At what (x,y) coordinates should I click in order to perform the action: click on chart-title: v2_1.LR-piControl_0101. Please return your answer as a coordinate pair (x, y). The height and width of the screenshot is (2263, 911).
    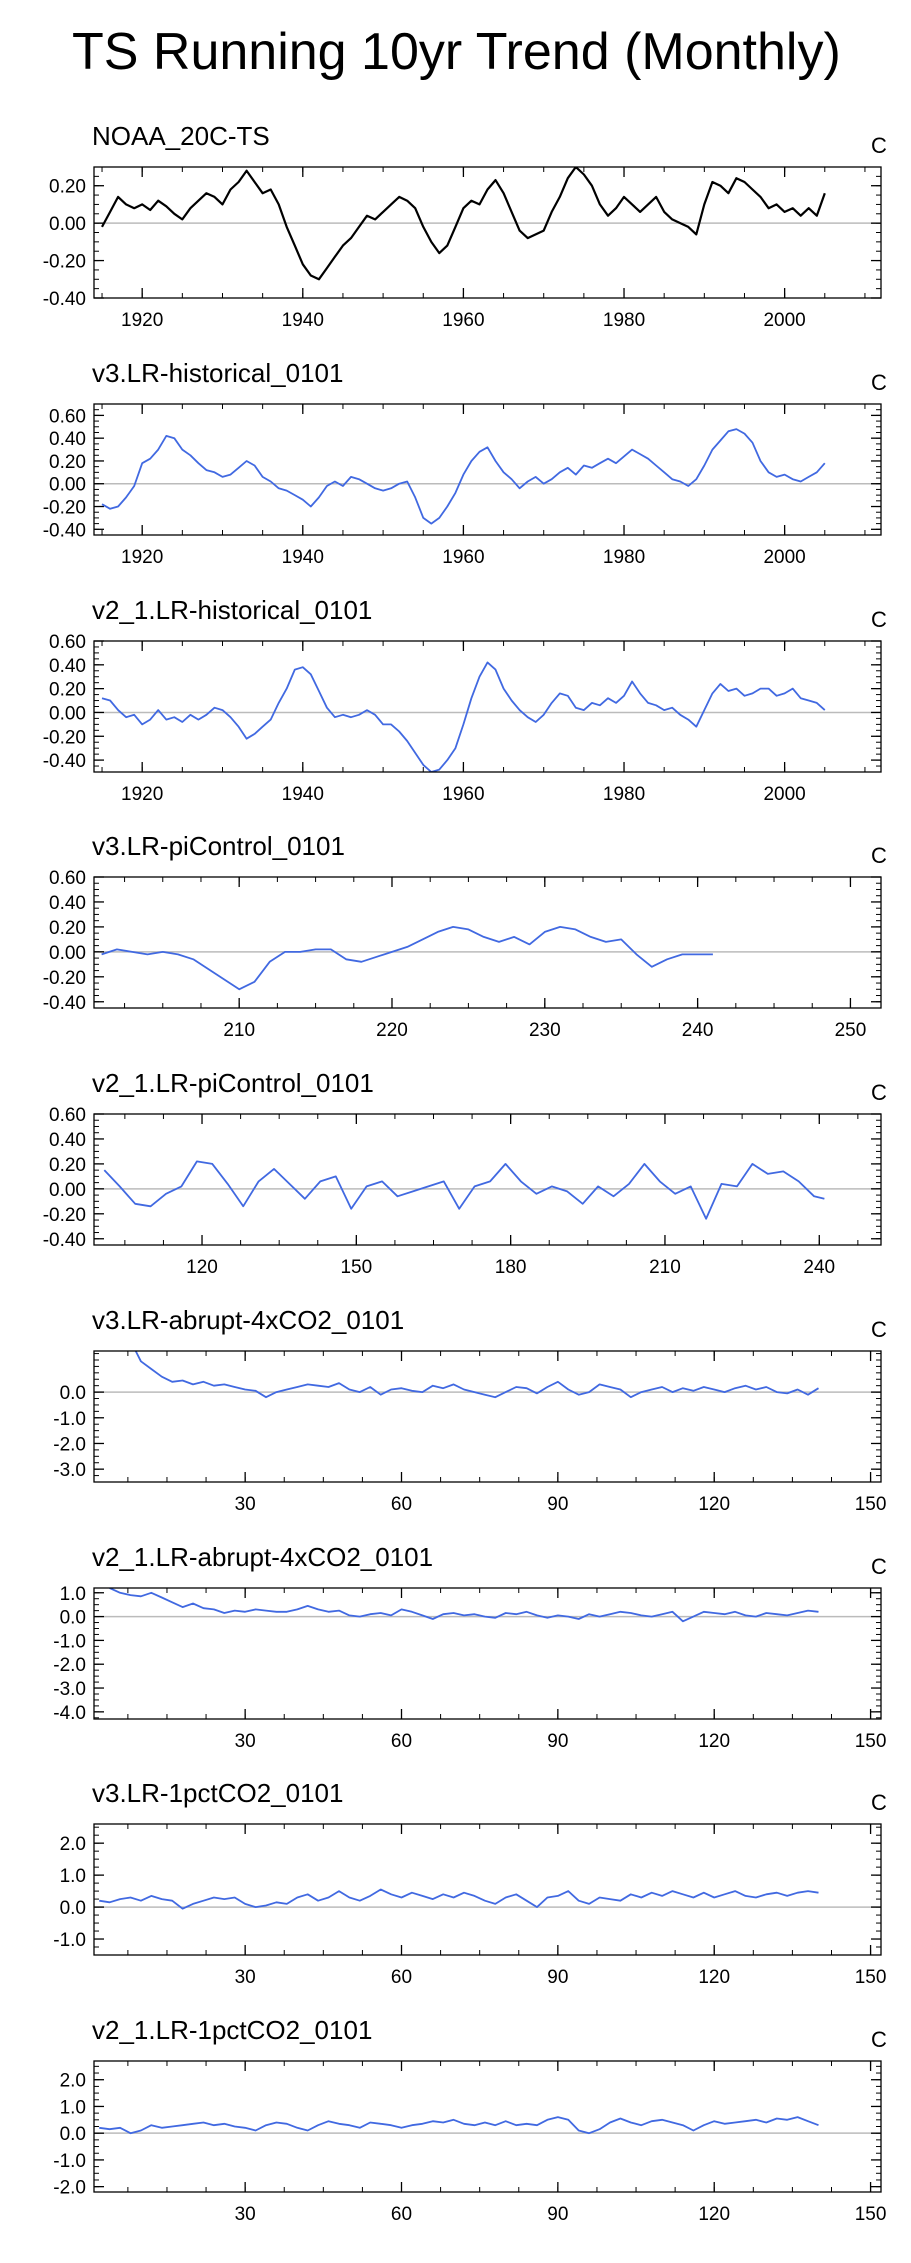
    Looking at the image, I should click on (233, 1083).